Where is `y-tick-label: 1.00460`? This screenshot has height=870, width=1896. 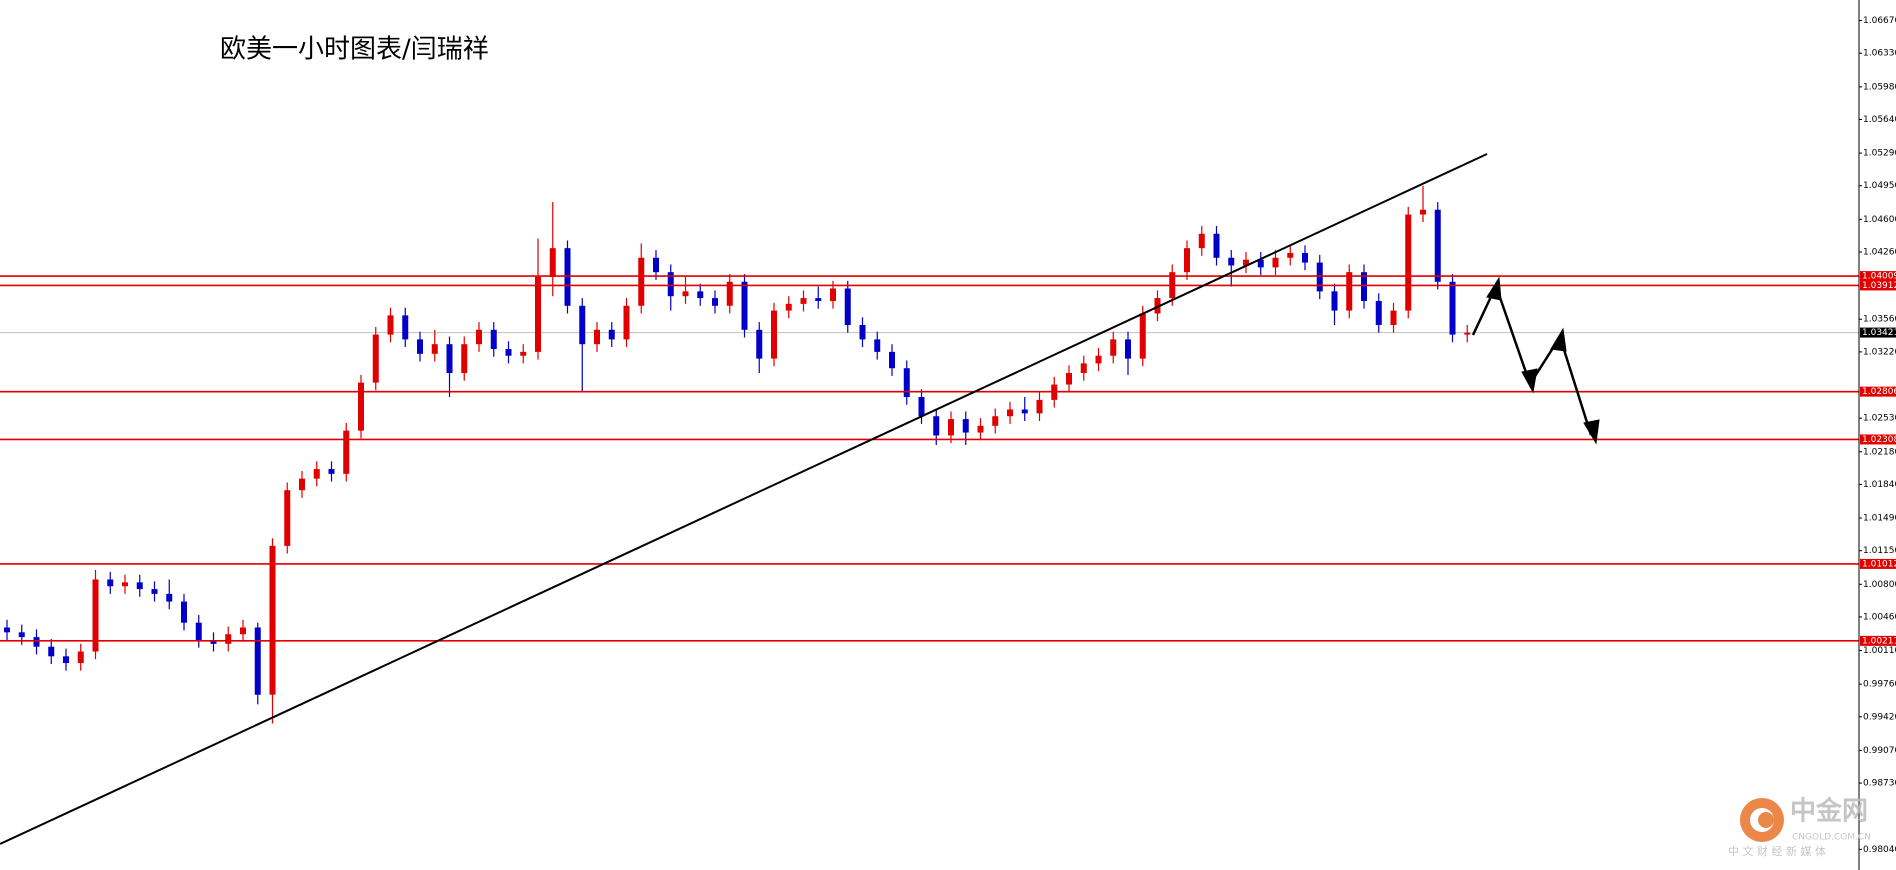
y-tick-label: 1.00460 is located at coordinates (1879, 617).